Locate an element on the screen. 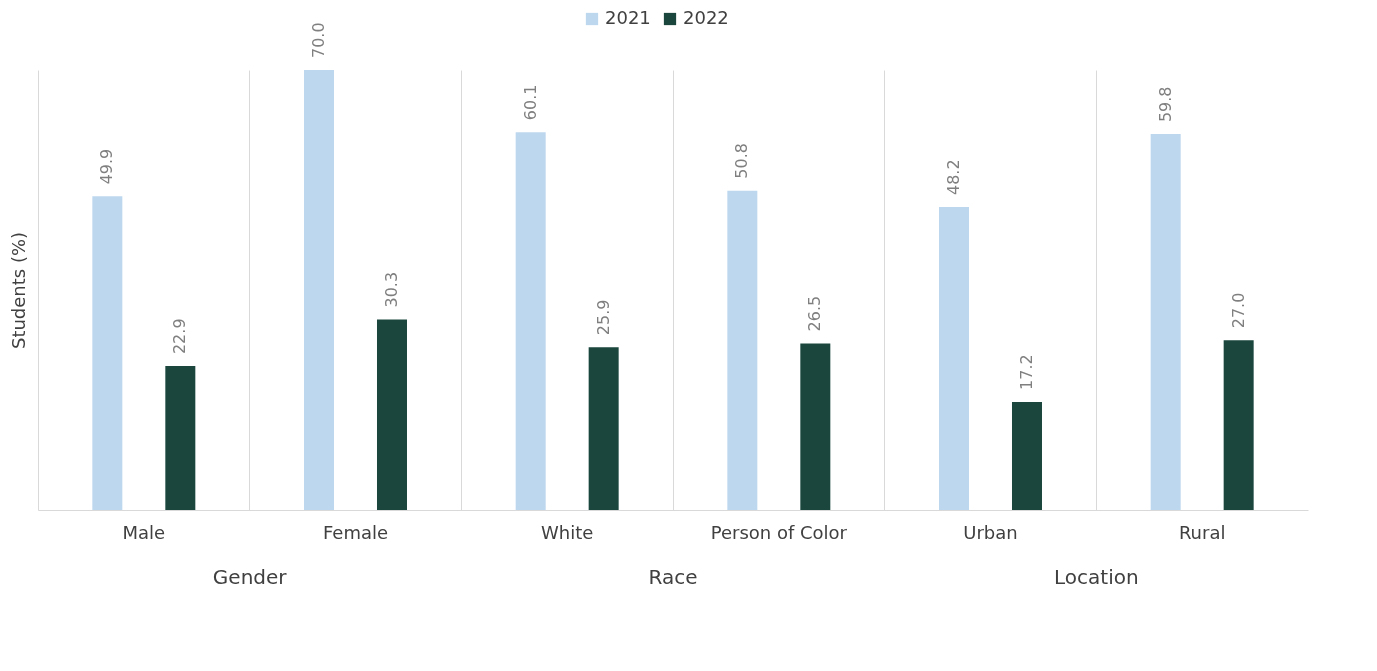 This screenshot has width=1377, height=671. data-label: 22.9 is located at coordinates (180, 336).